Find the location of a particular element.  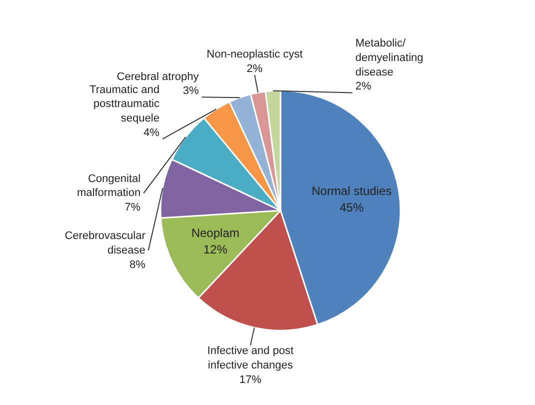

slice-label: Metabolic/ demyelinating disease is located at coordinates (389, 58).